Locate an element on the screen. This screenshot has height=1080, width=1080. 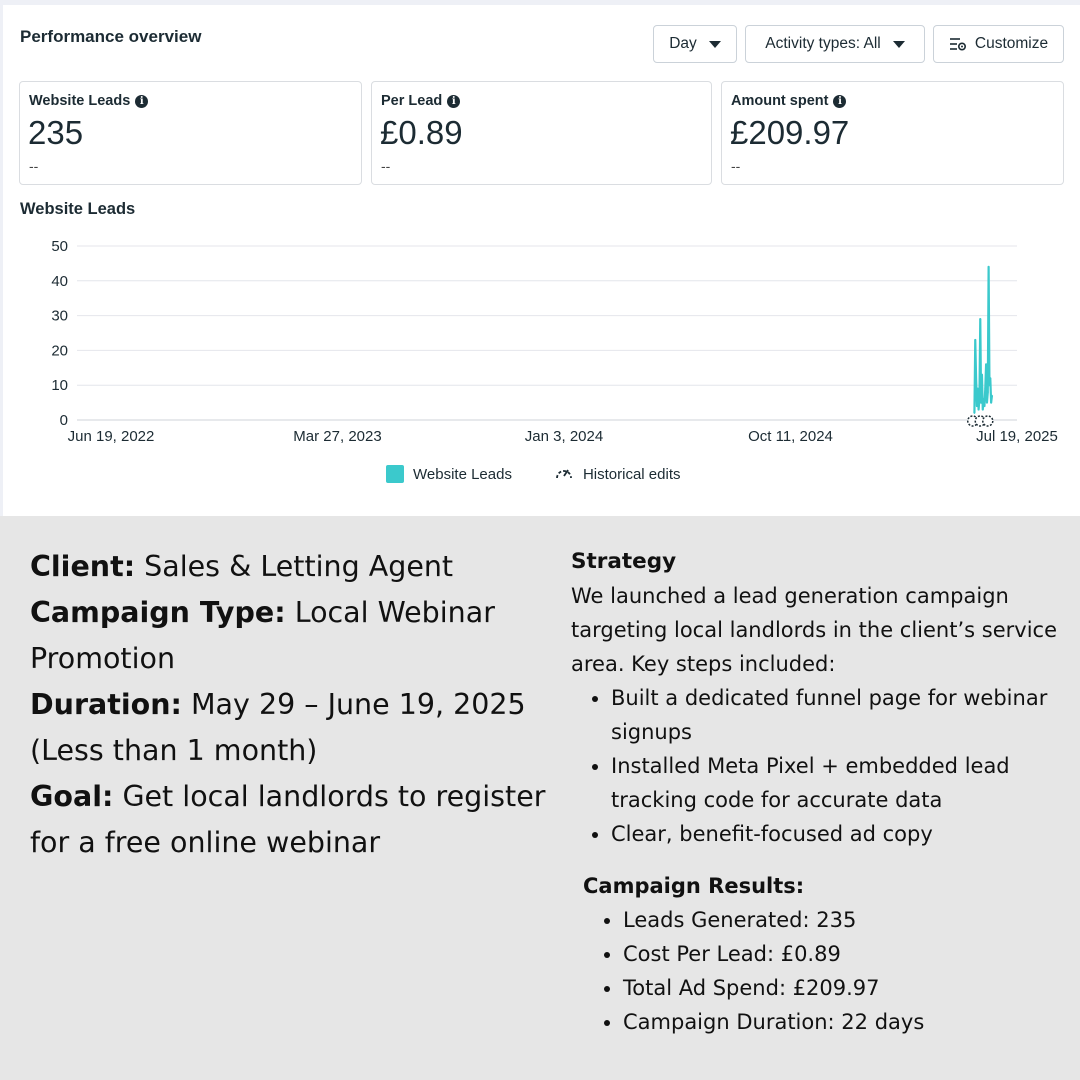
metric-label: Per Lead is located at coordinates (412, 101).